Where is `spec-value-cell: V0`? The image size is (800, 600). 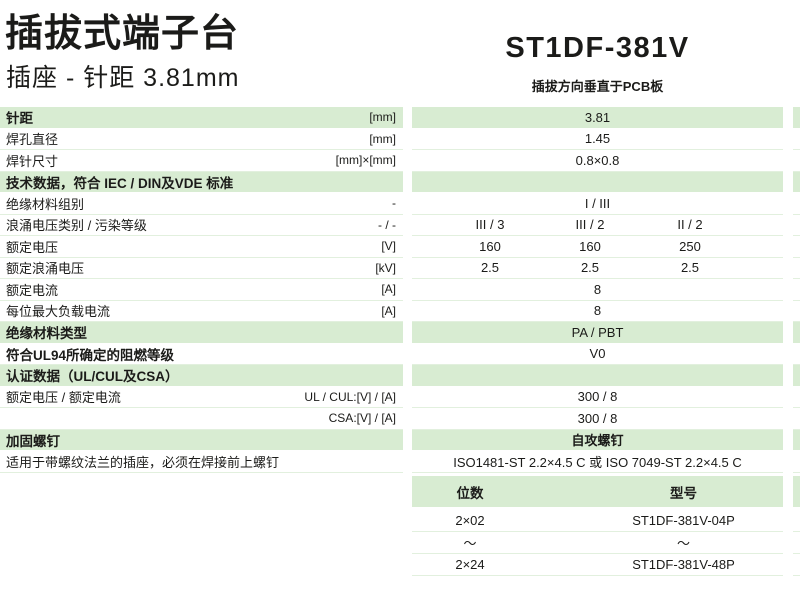 spec-value-cell: V0 is located at coordinates (597, 354).